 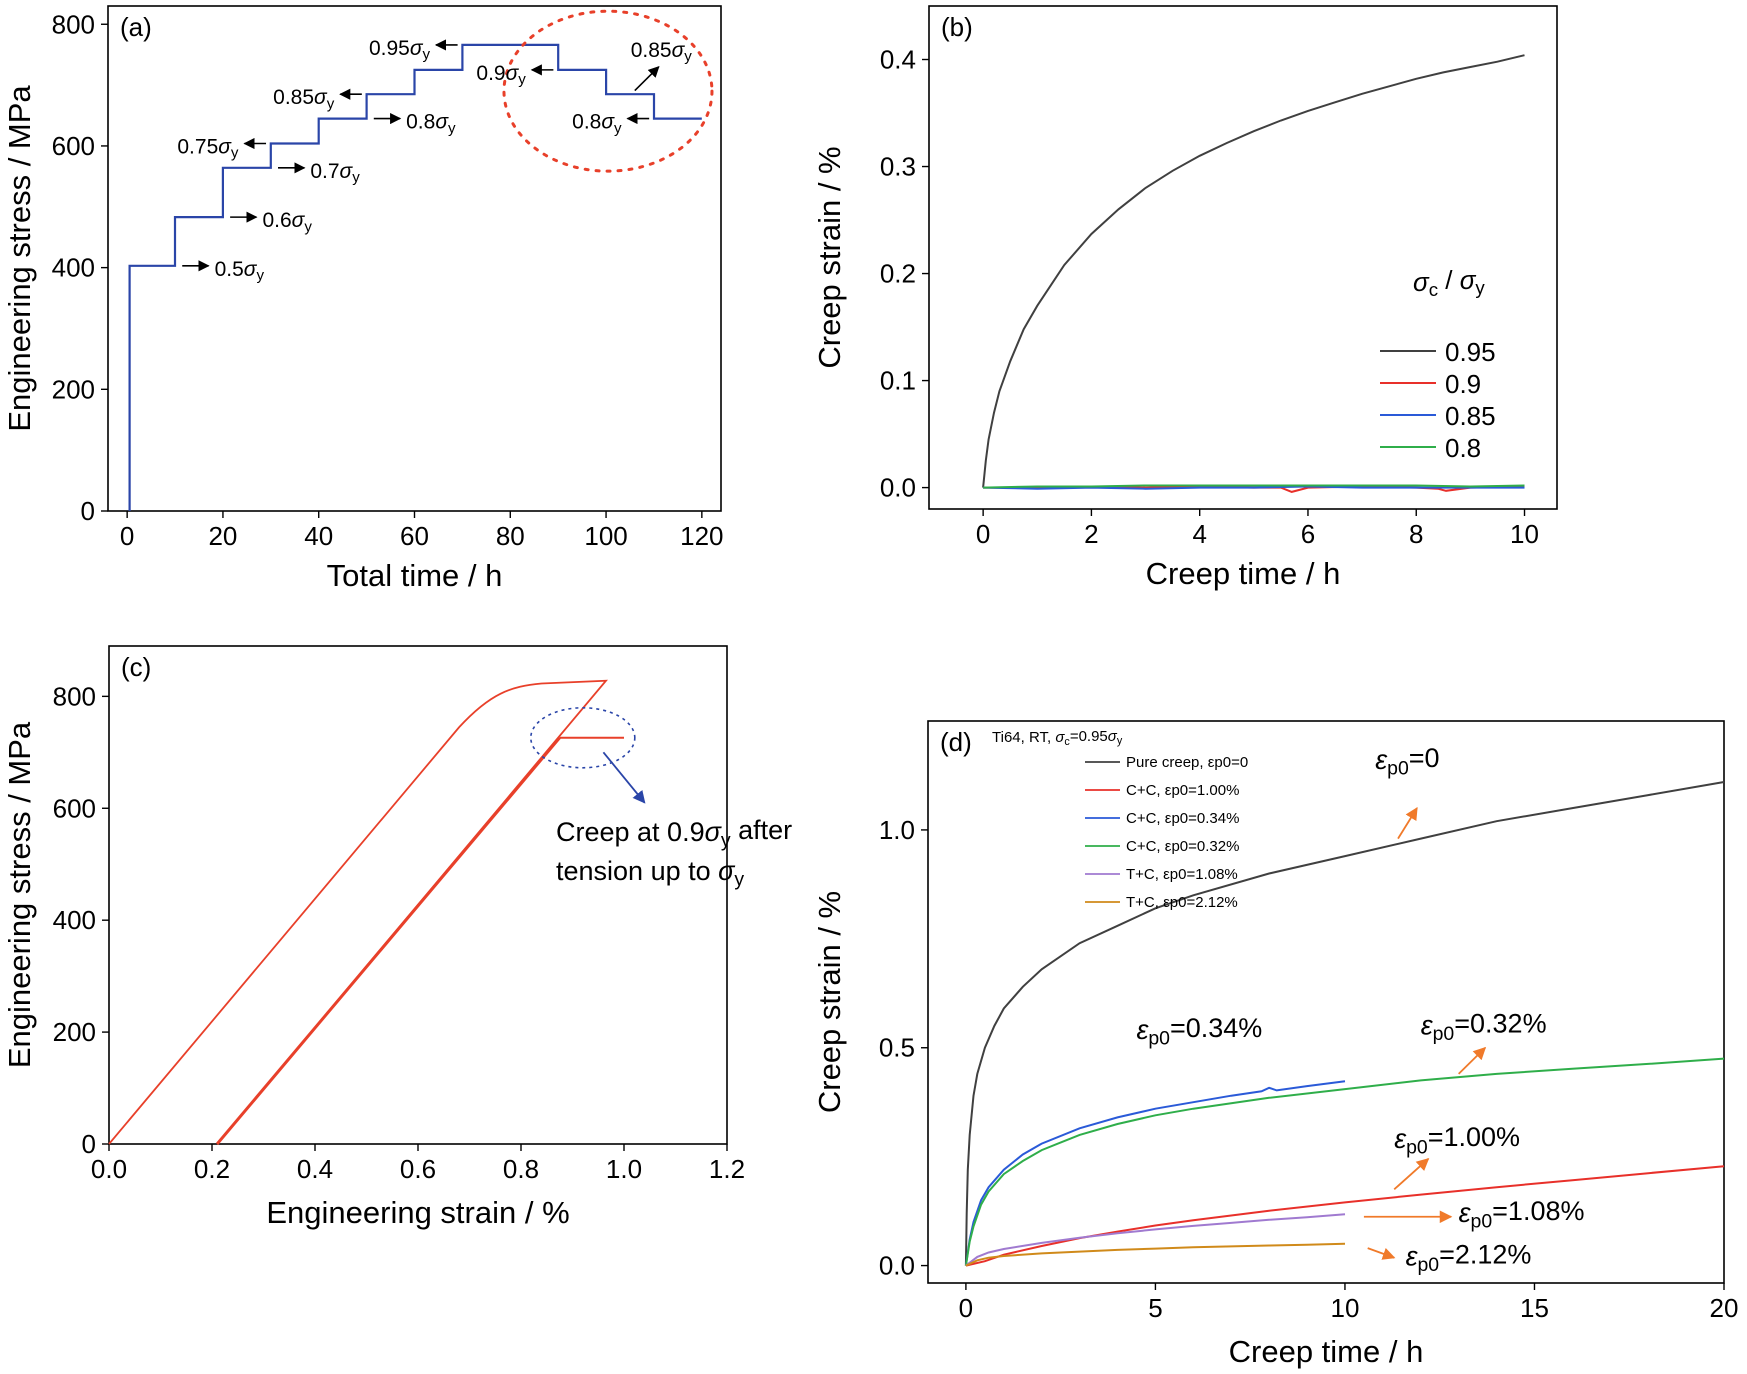 What do you see at coordinates (287, 222) in the screenshot?
I see `annotation-label: 0.6σy` at bounding box center [287, 222].